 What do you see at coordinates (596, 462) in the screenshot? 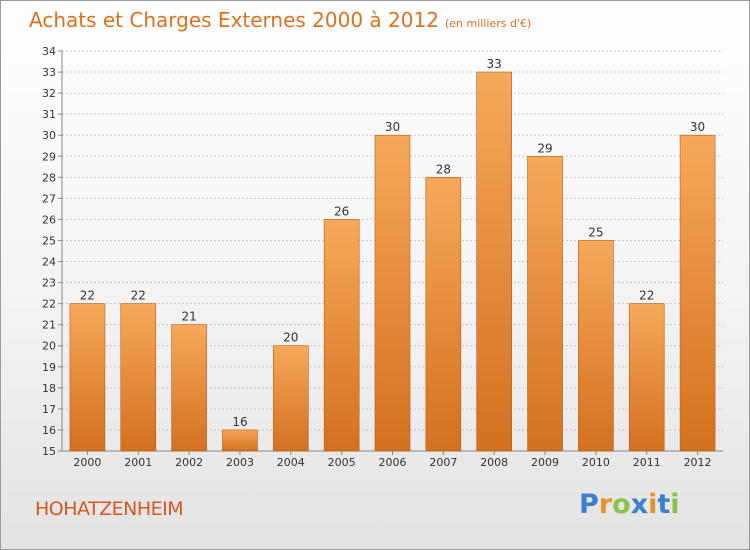
I see `x-tick-label: 2010` at bounding box center [596, 462].